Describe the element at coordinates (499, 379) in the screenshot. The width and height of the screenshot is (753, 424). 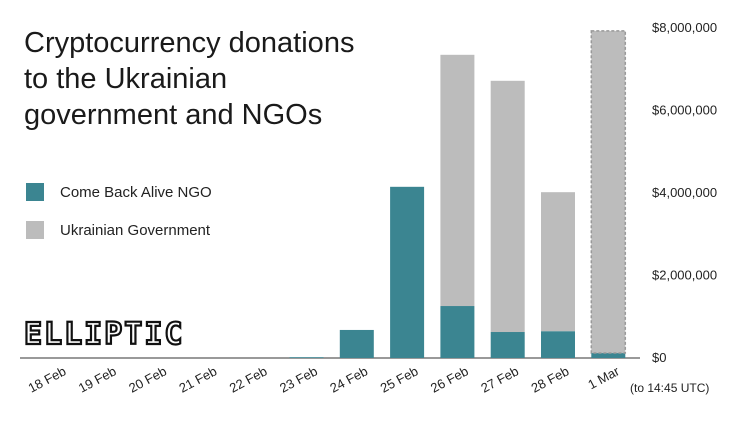
I see `x-tick-label: 27 Feb` at that location.